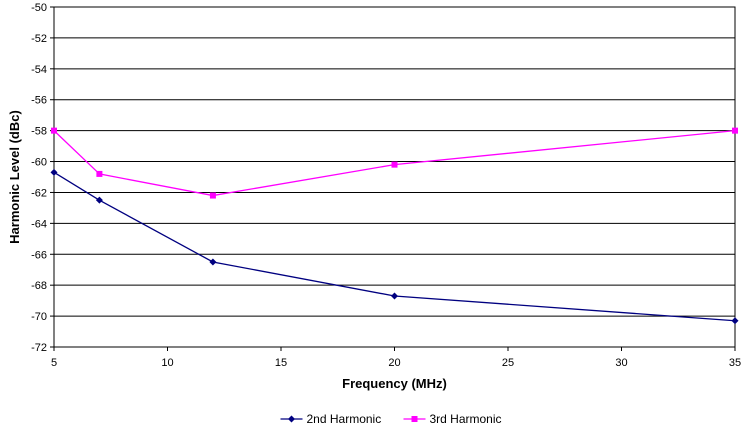 Image resolution: width=743 pixels, height=438 pixels. I want to click on x-tick-label: 20, so click(394, 363).